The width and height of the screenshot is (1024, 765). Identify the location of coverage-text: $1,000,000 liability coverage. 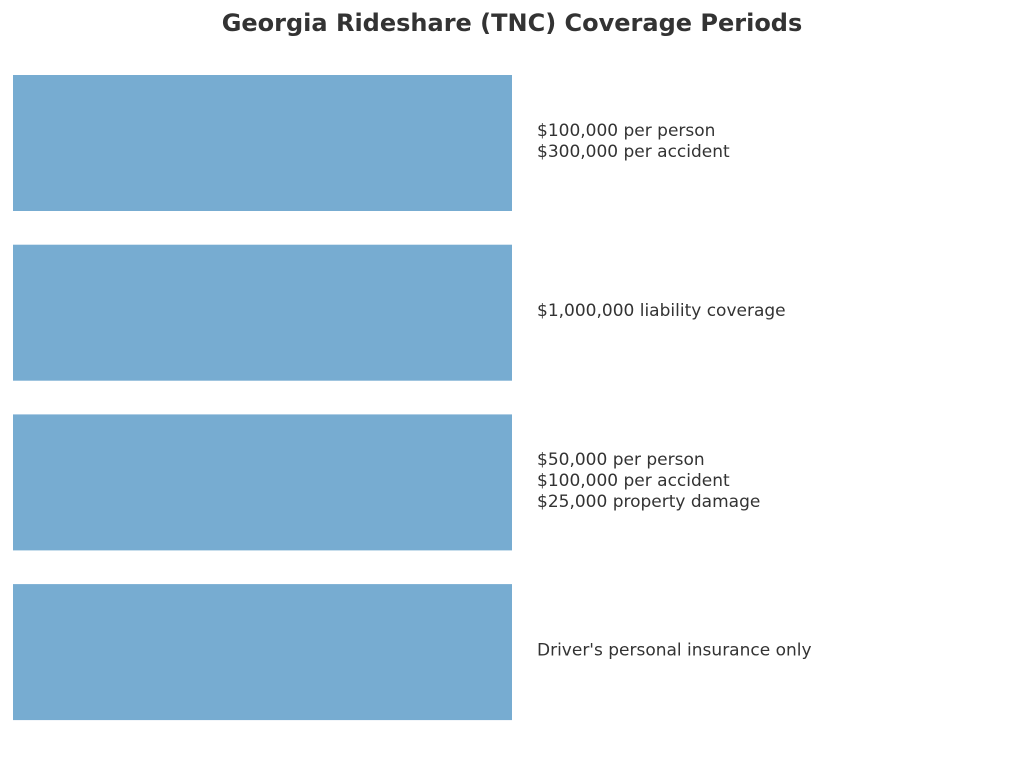
(661, 311).